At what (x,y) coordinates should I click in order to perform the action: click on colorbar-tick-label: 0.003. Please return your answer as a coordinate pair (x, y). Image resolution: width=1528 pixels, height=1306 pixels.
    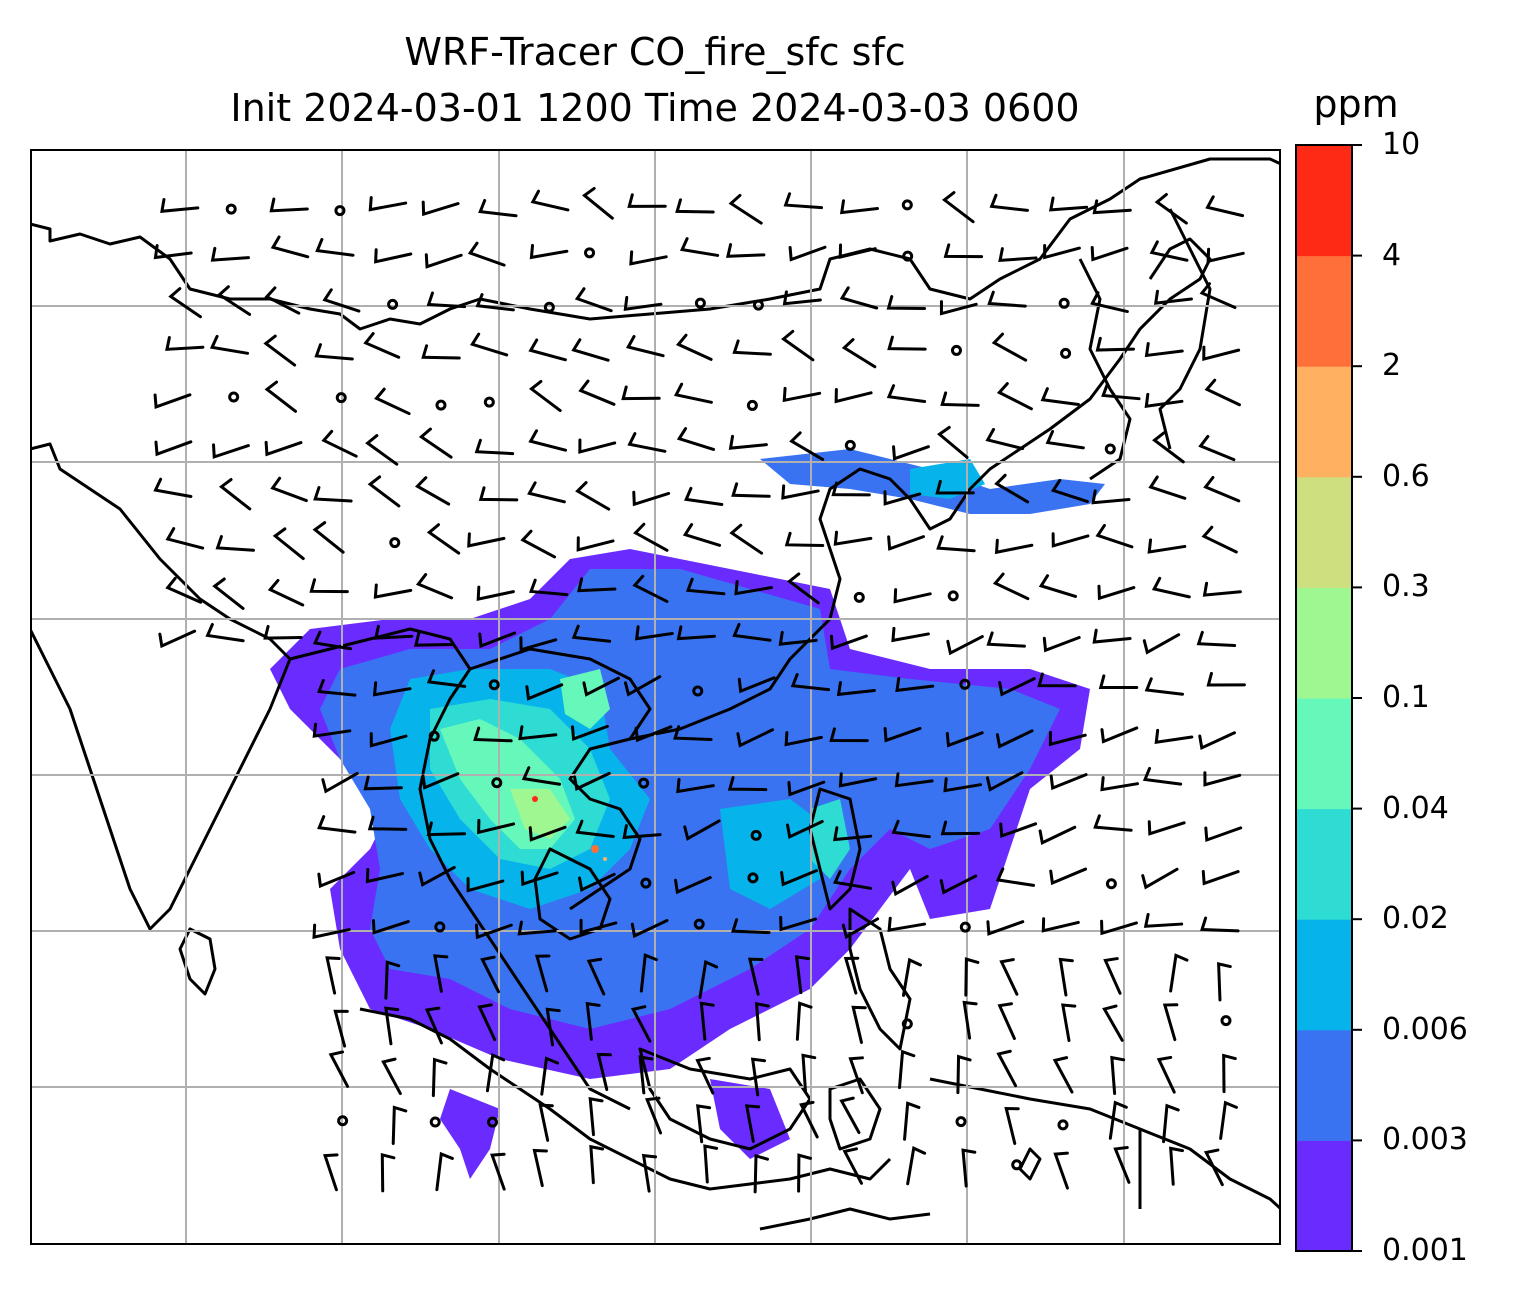
    Looking at the image, I should click on (1425, 1140).